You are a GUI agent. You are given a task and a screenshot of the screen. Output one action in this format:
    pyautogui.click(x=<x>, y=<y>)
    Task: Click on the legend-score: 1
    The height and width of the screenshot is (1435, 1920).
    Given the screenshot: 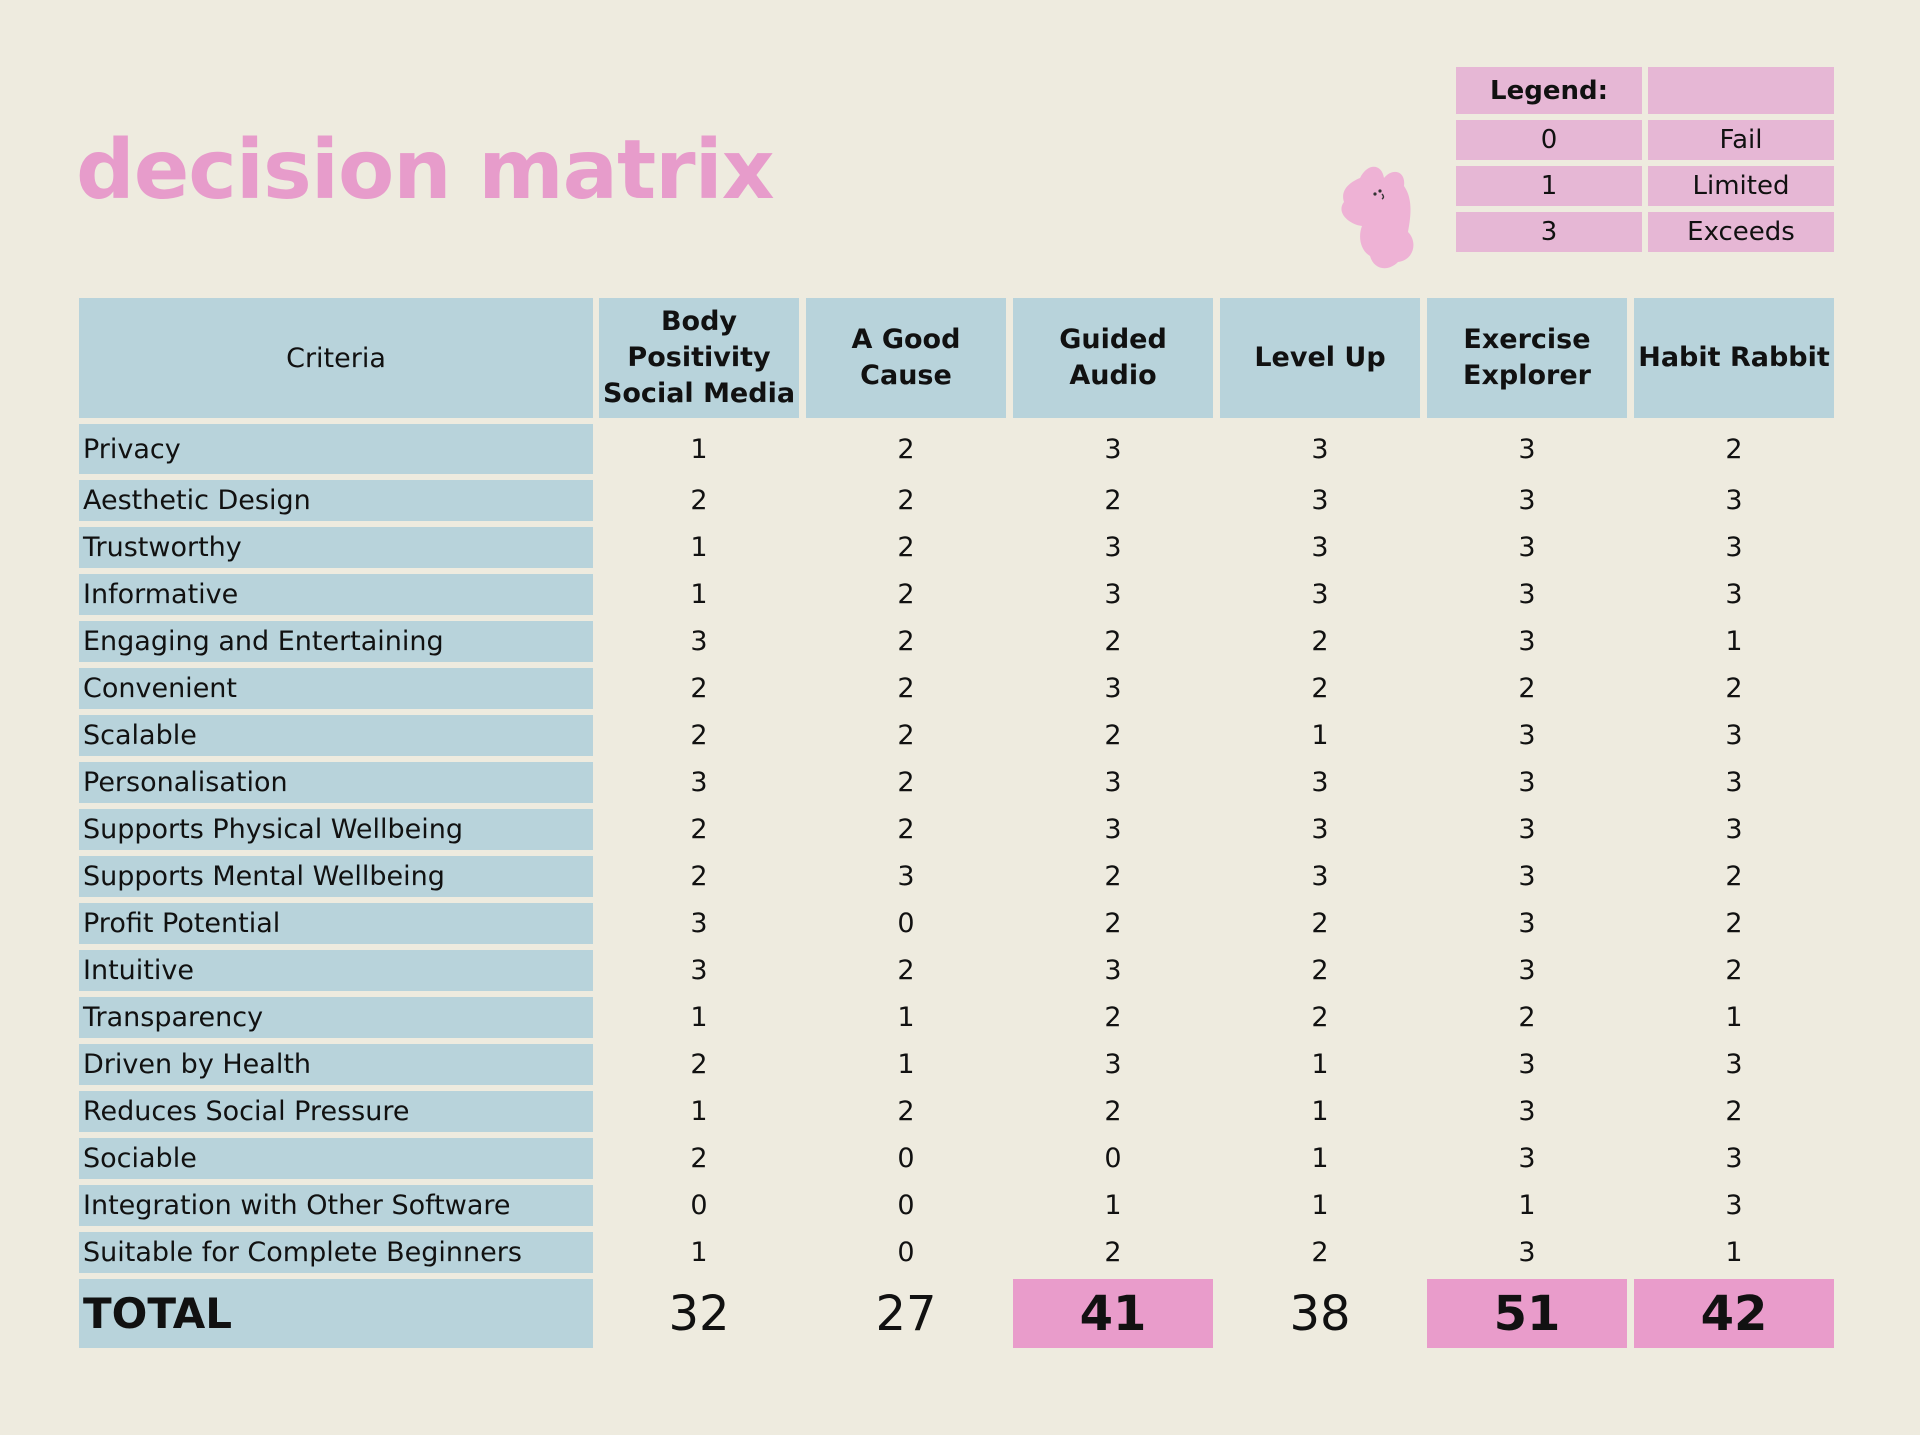 What is the action you would take?
    pyautogui.click(x=1549, y=186)
    